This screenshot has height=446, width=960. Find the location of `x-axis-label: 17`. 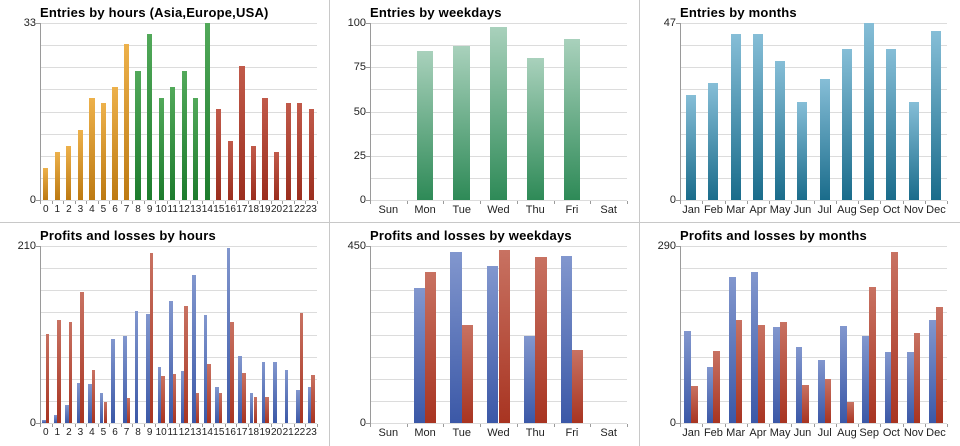

x-axis-label: 17 is located at coordinates (242, 209).